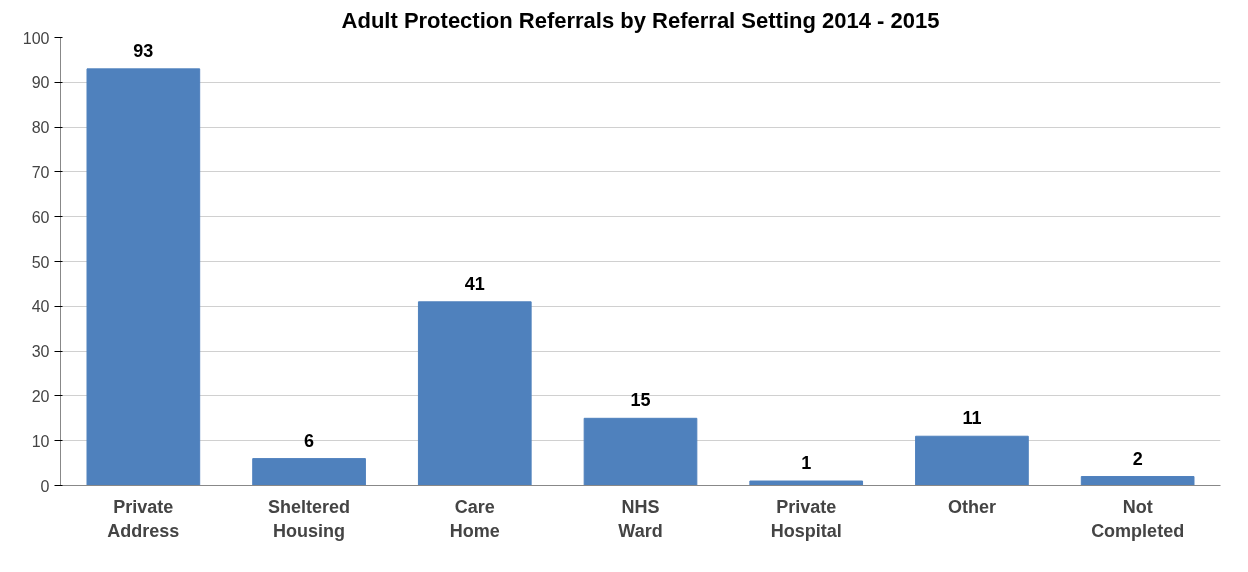  What do you see at coordinates (40, 396) in the screenshot?
I see `y-tick-label: 20` at bounding box center [40, 396].